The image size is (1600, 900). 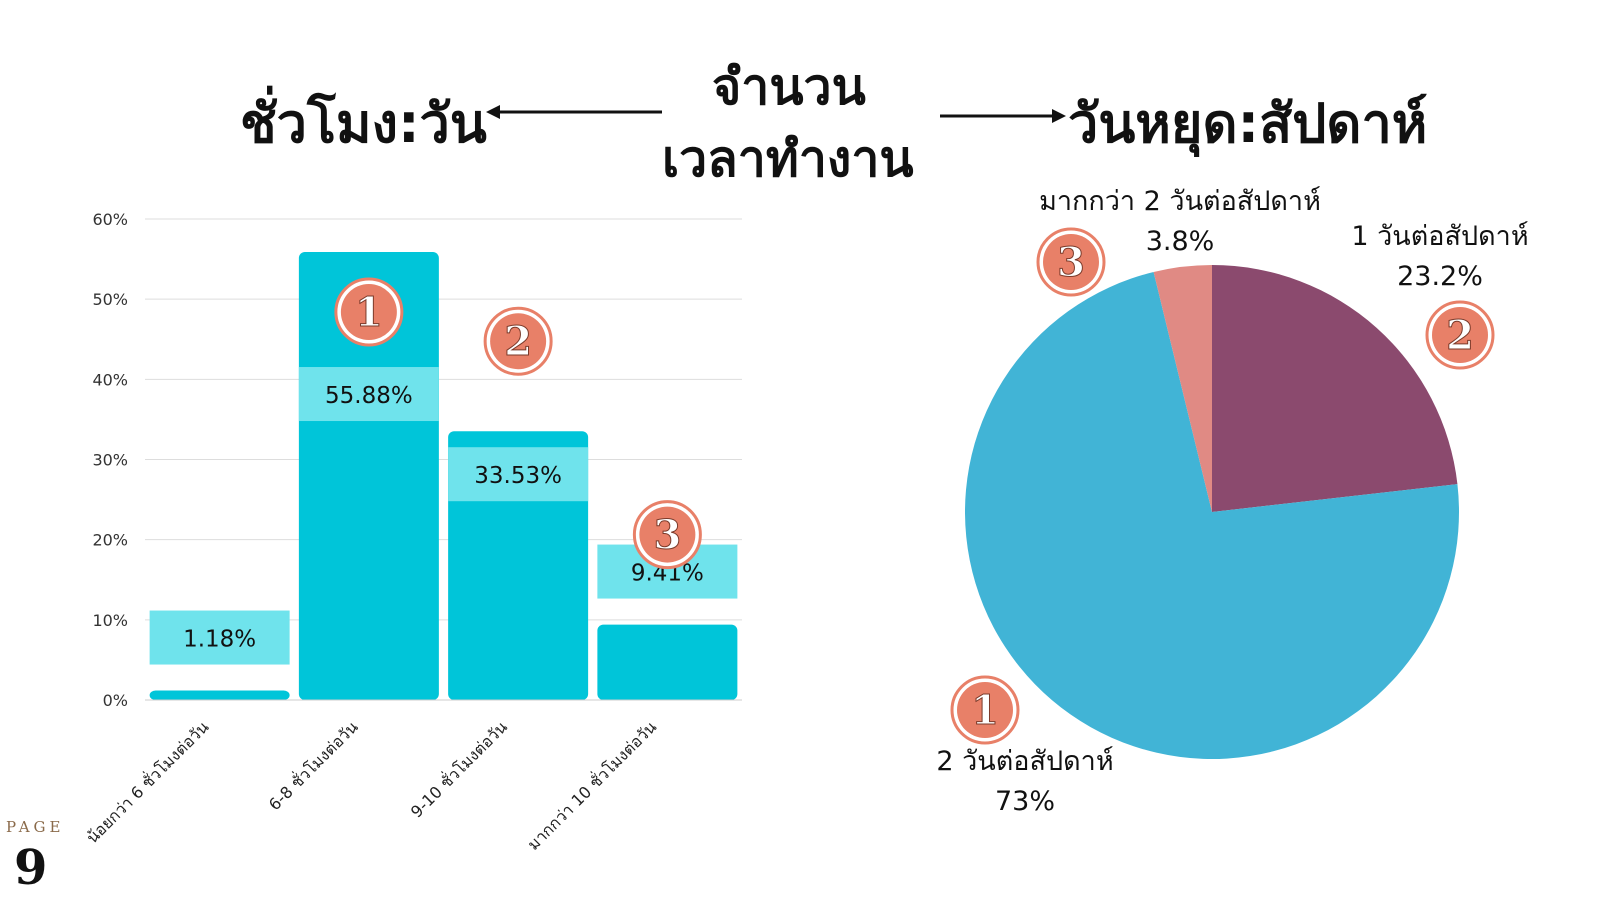 I want to click on pie-label: 2 วันต่อสัปดาห์, so click(x=1024, y=761).